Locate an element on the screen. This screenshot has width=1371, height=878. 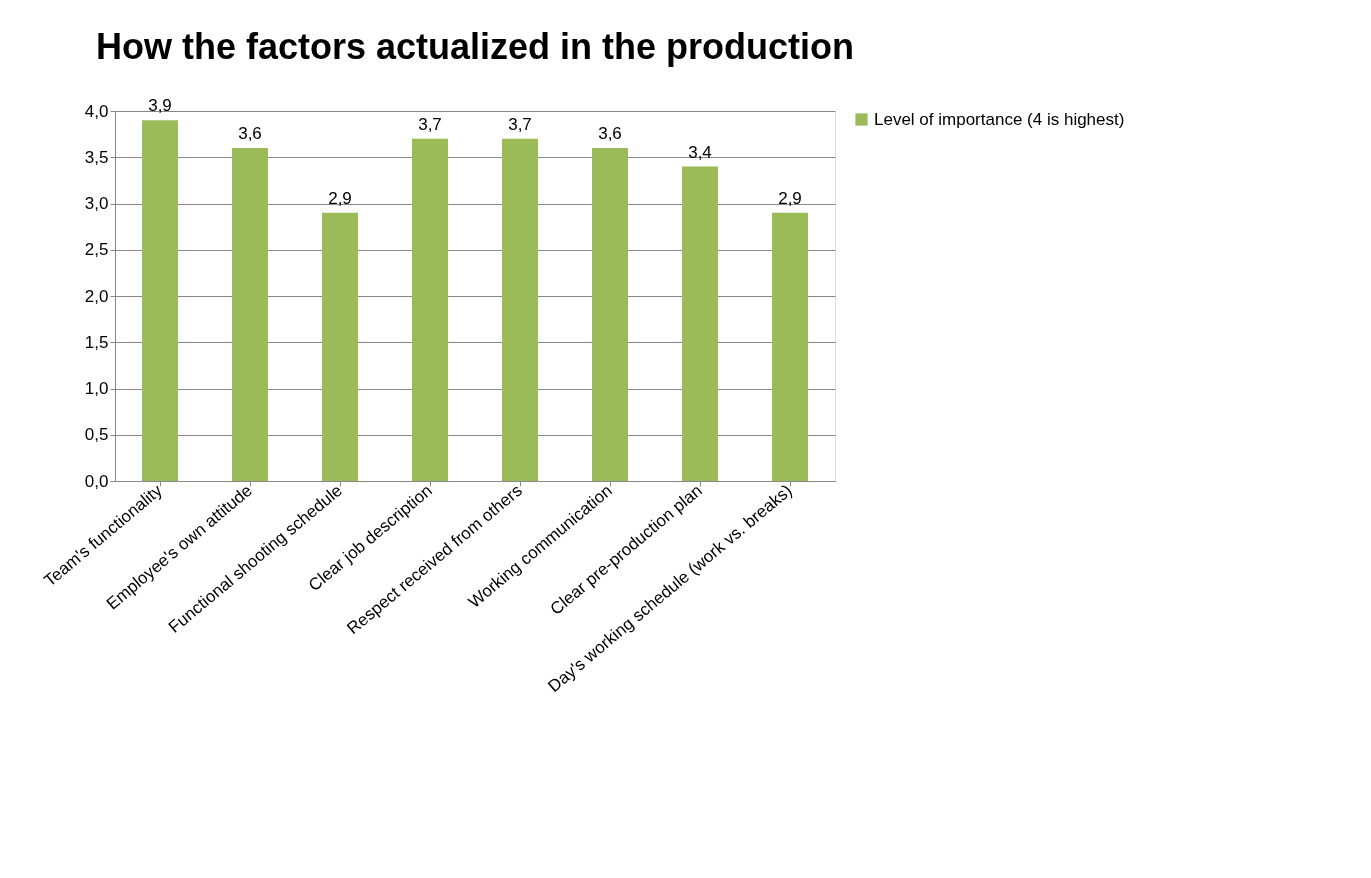
chart-title: How the factors actualized in the production is located at coordinates (475, 47).